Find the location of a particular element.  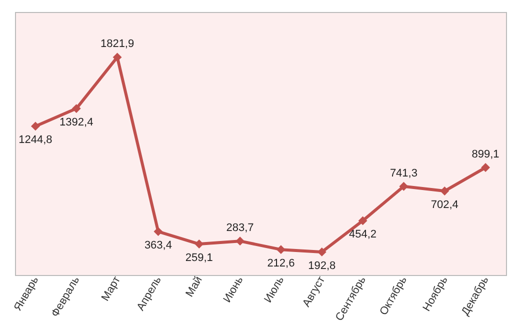

data-label: 741,3 is located at coordinates (404, 173).